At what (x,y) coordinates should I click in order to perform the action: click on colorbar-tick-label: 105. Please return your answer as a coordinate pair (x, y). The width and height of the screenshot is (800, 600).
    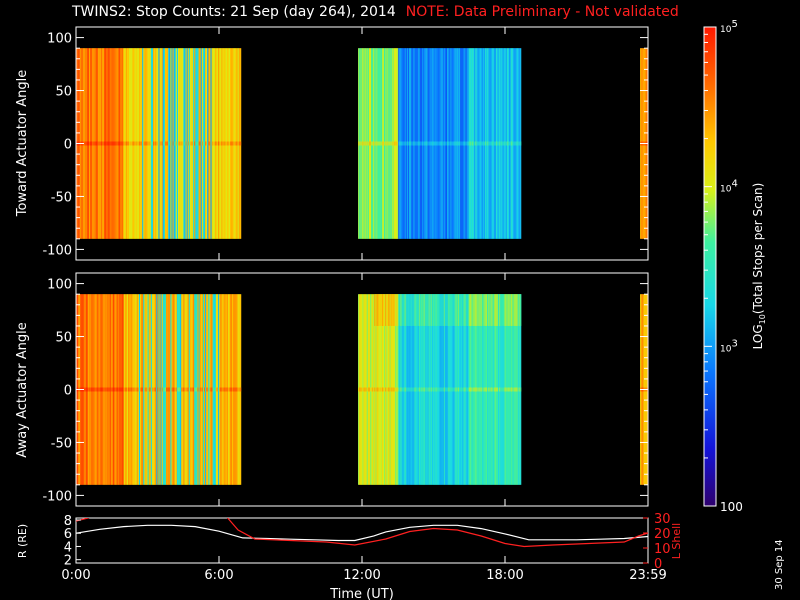
    Looking at the image, I should click on (729, 27).